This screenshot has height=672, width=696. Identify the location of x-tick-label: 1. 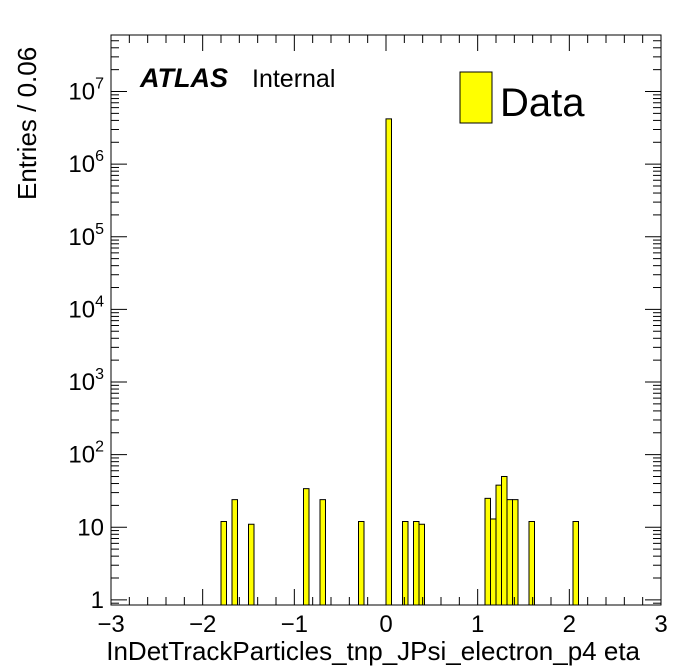
(477, 624).